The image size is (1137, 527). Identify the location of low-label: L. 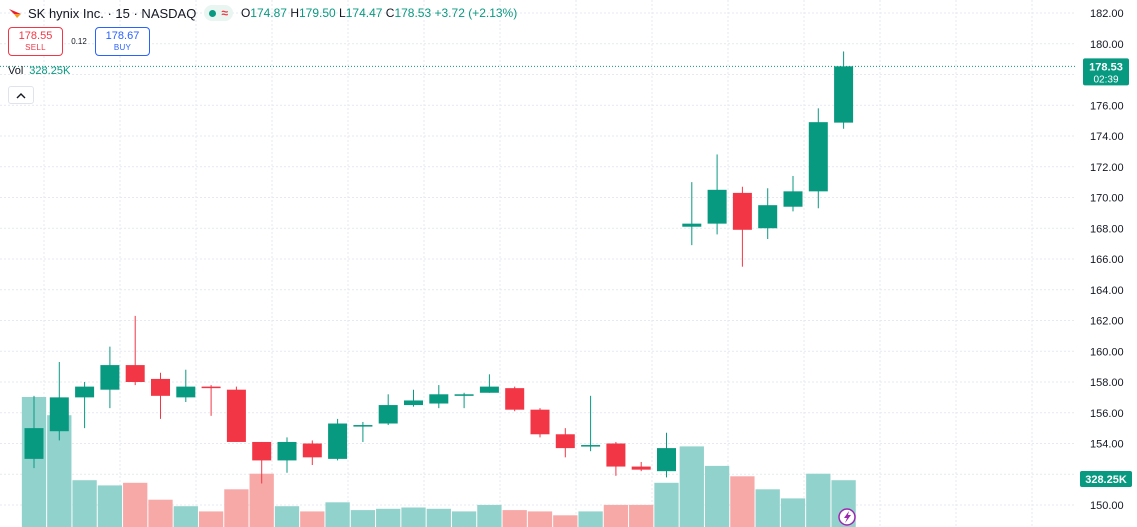
(342, 13).